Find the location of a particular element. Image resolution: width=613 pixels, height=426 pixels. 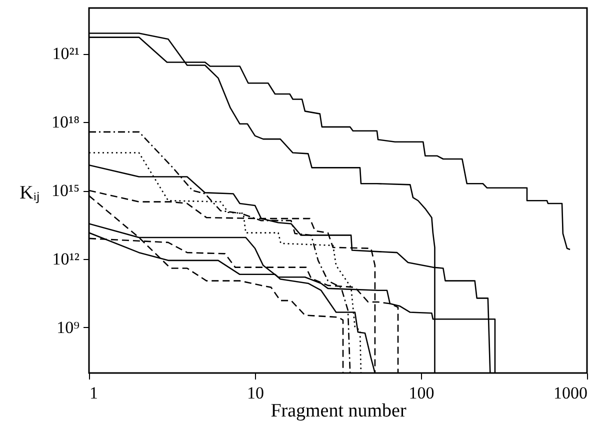

y-tick-label: 10¹⁵ is located at coordinates (65, 190).